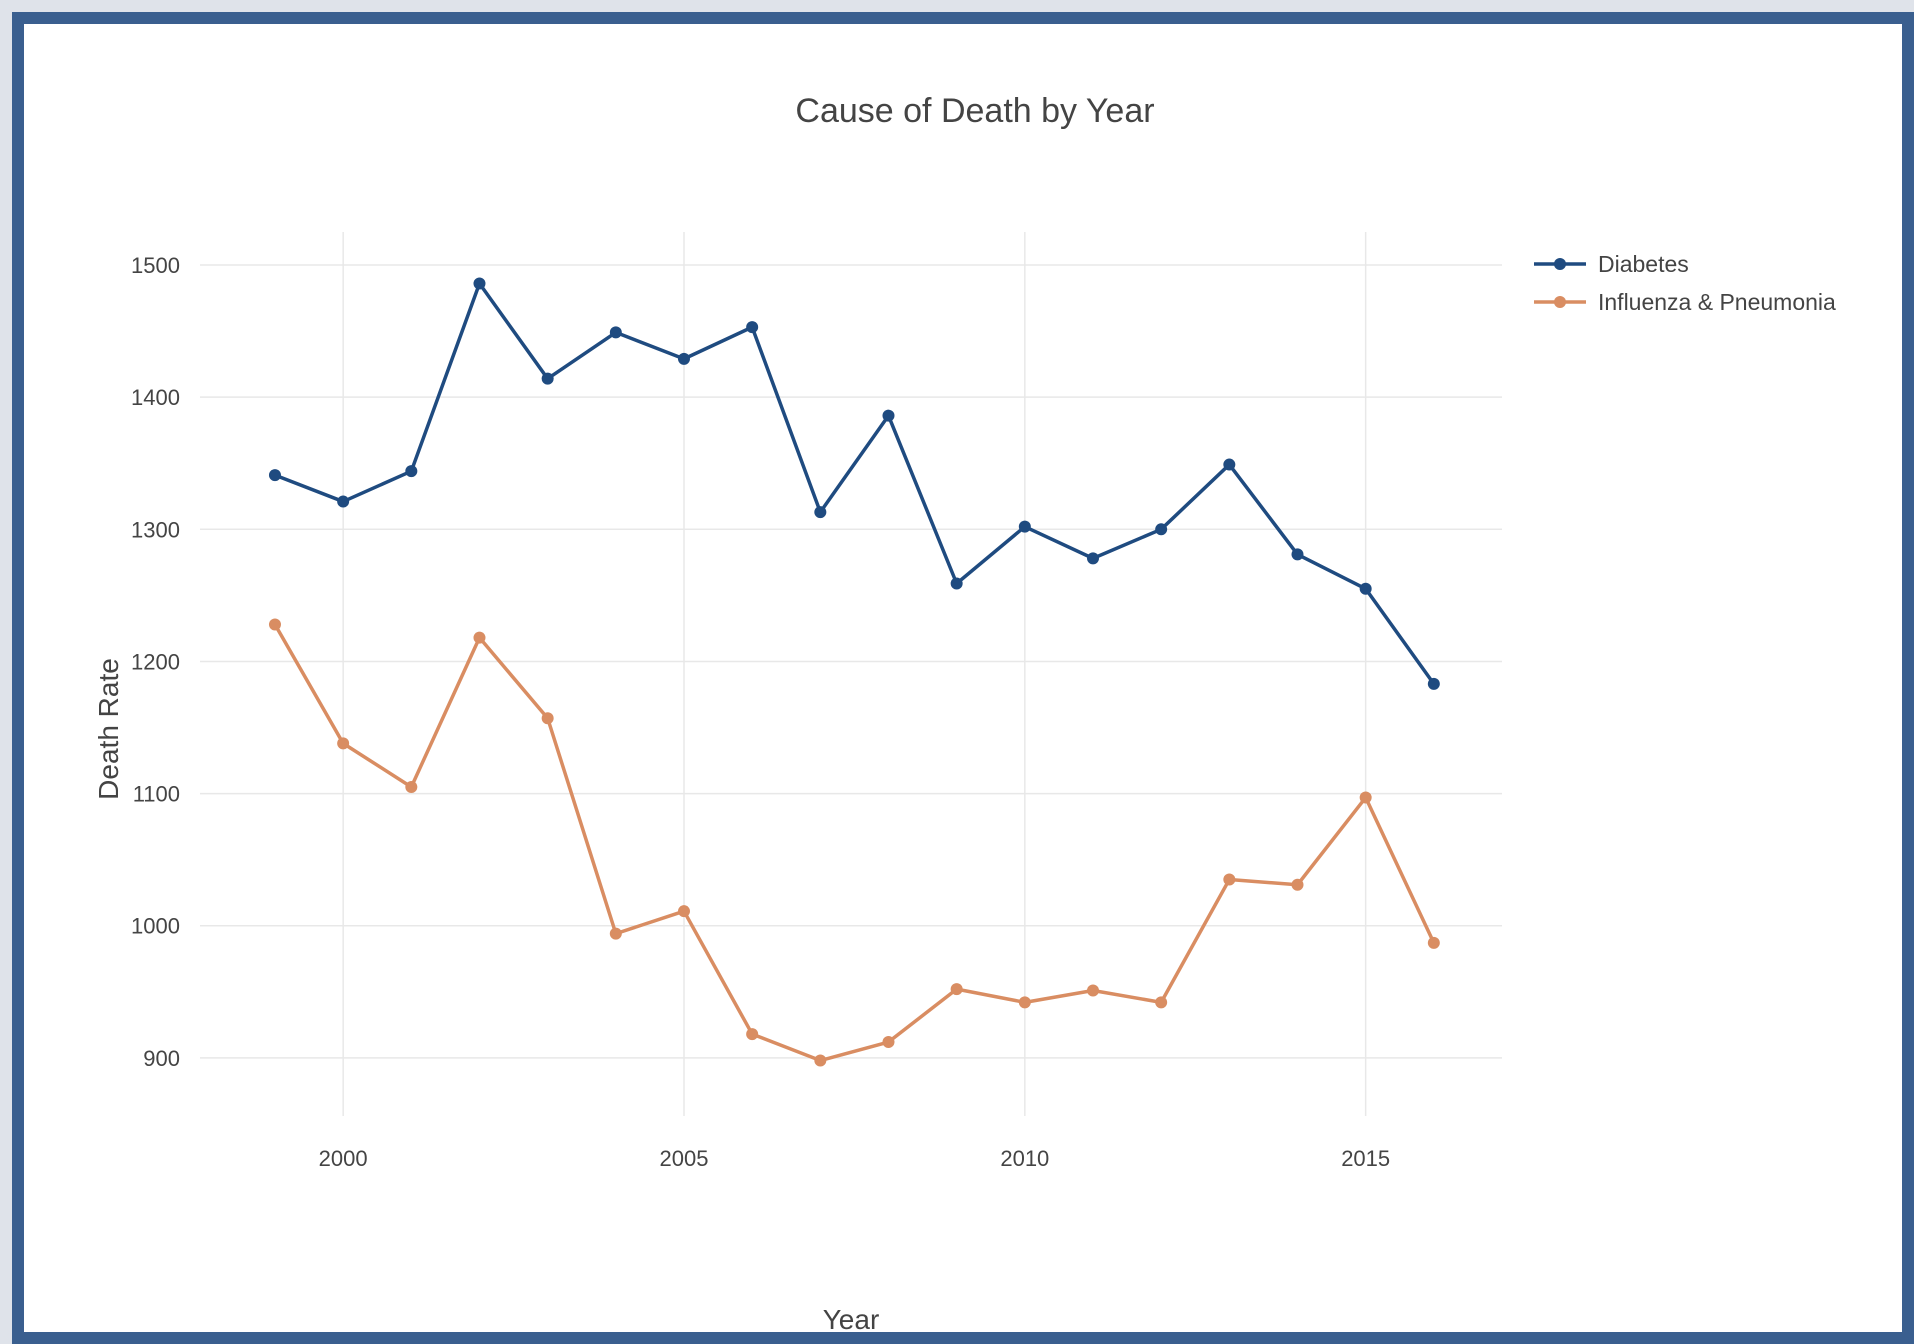 The height and width of the screenshot is (1344, 1914). I want to click on y-tick-label: 1500, so click(155, 265).